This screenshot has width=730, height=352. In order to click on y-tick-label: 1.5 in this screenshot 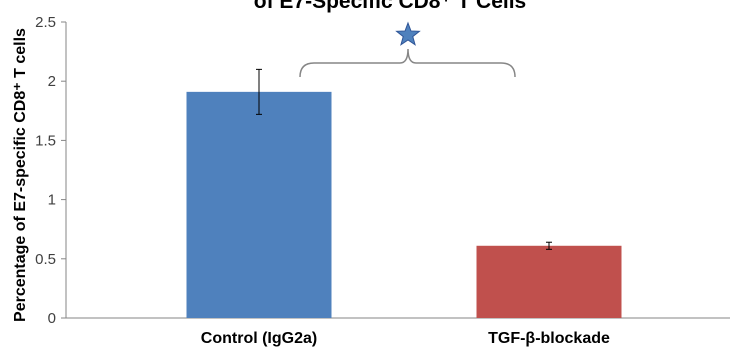, I will do `click(45, 140)`.